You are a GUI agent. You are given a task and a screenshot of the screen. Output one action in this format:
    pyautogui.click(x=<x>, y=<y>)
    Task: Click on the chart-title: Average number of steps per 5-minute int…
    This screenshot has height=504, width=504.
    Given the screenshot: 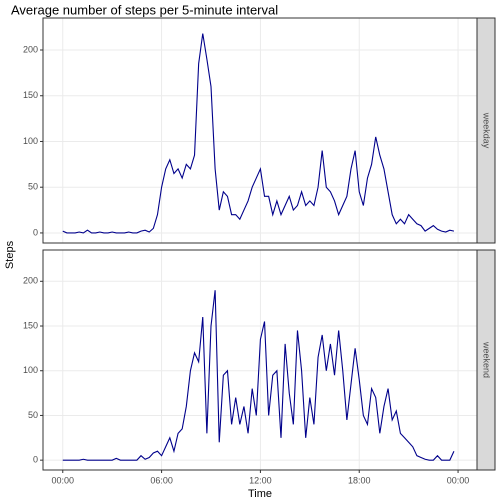 What is the action you would take?
    pyautogui.click(x=144, y=9)
    